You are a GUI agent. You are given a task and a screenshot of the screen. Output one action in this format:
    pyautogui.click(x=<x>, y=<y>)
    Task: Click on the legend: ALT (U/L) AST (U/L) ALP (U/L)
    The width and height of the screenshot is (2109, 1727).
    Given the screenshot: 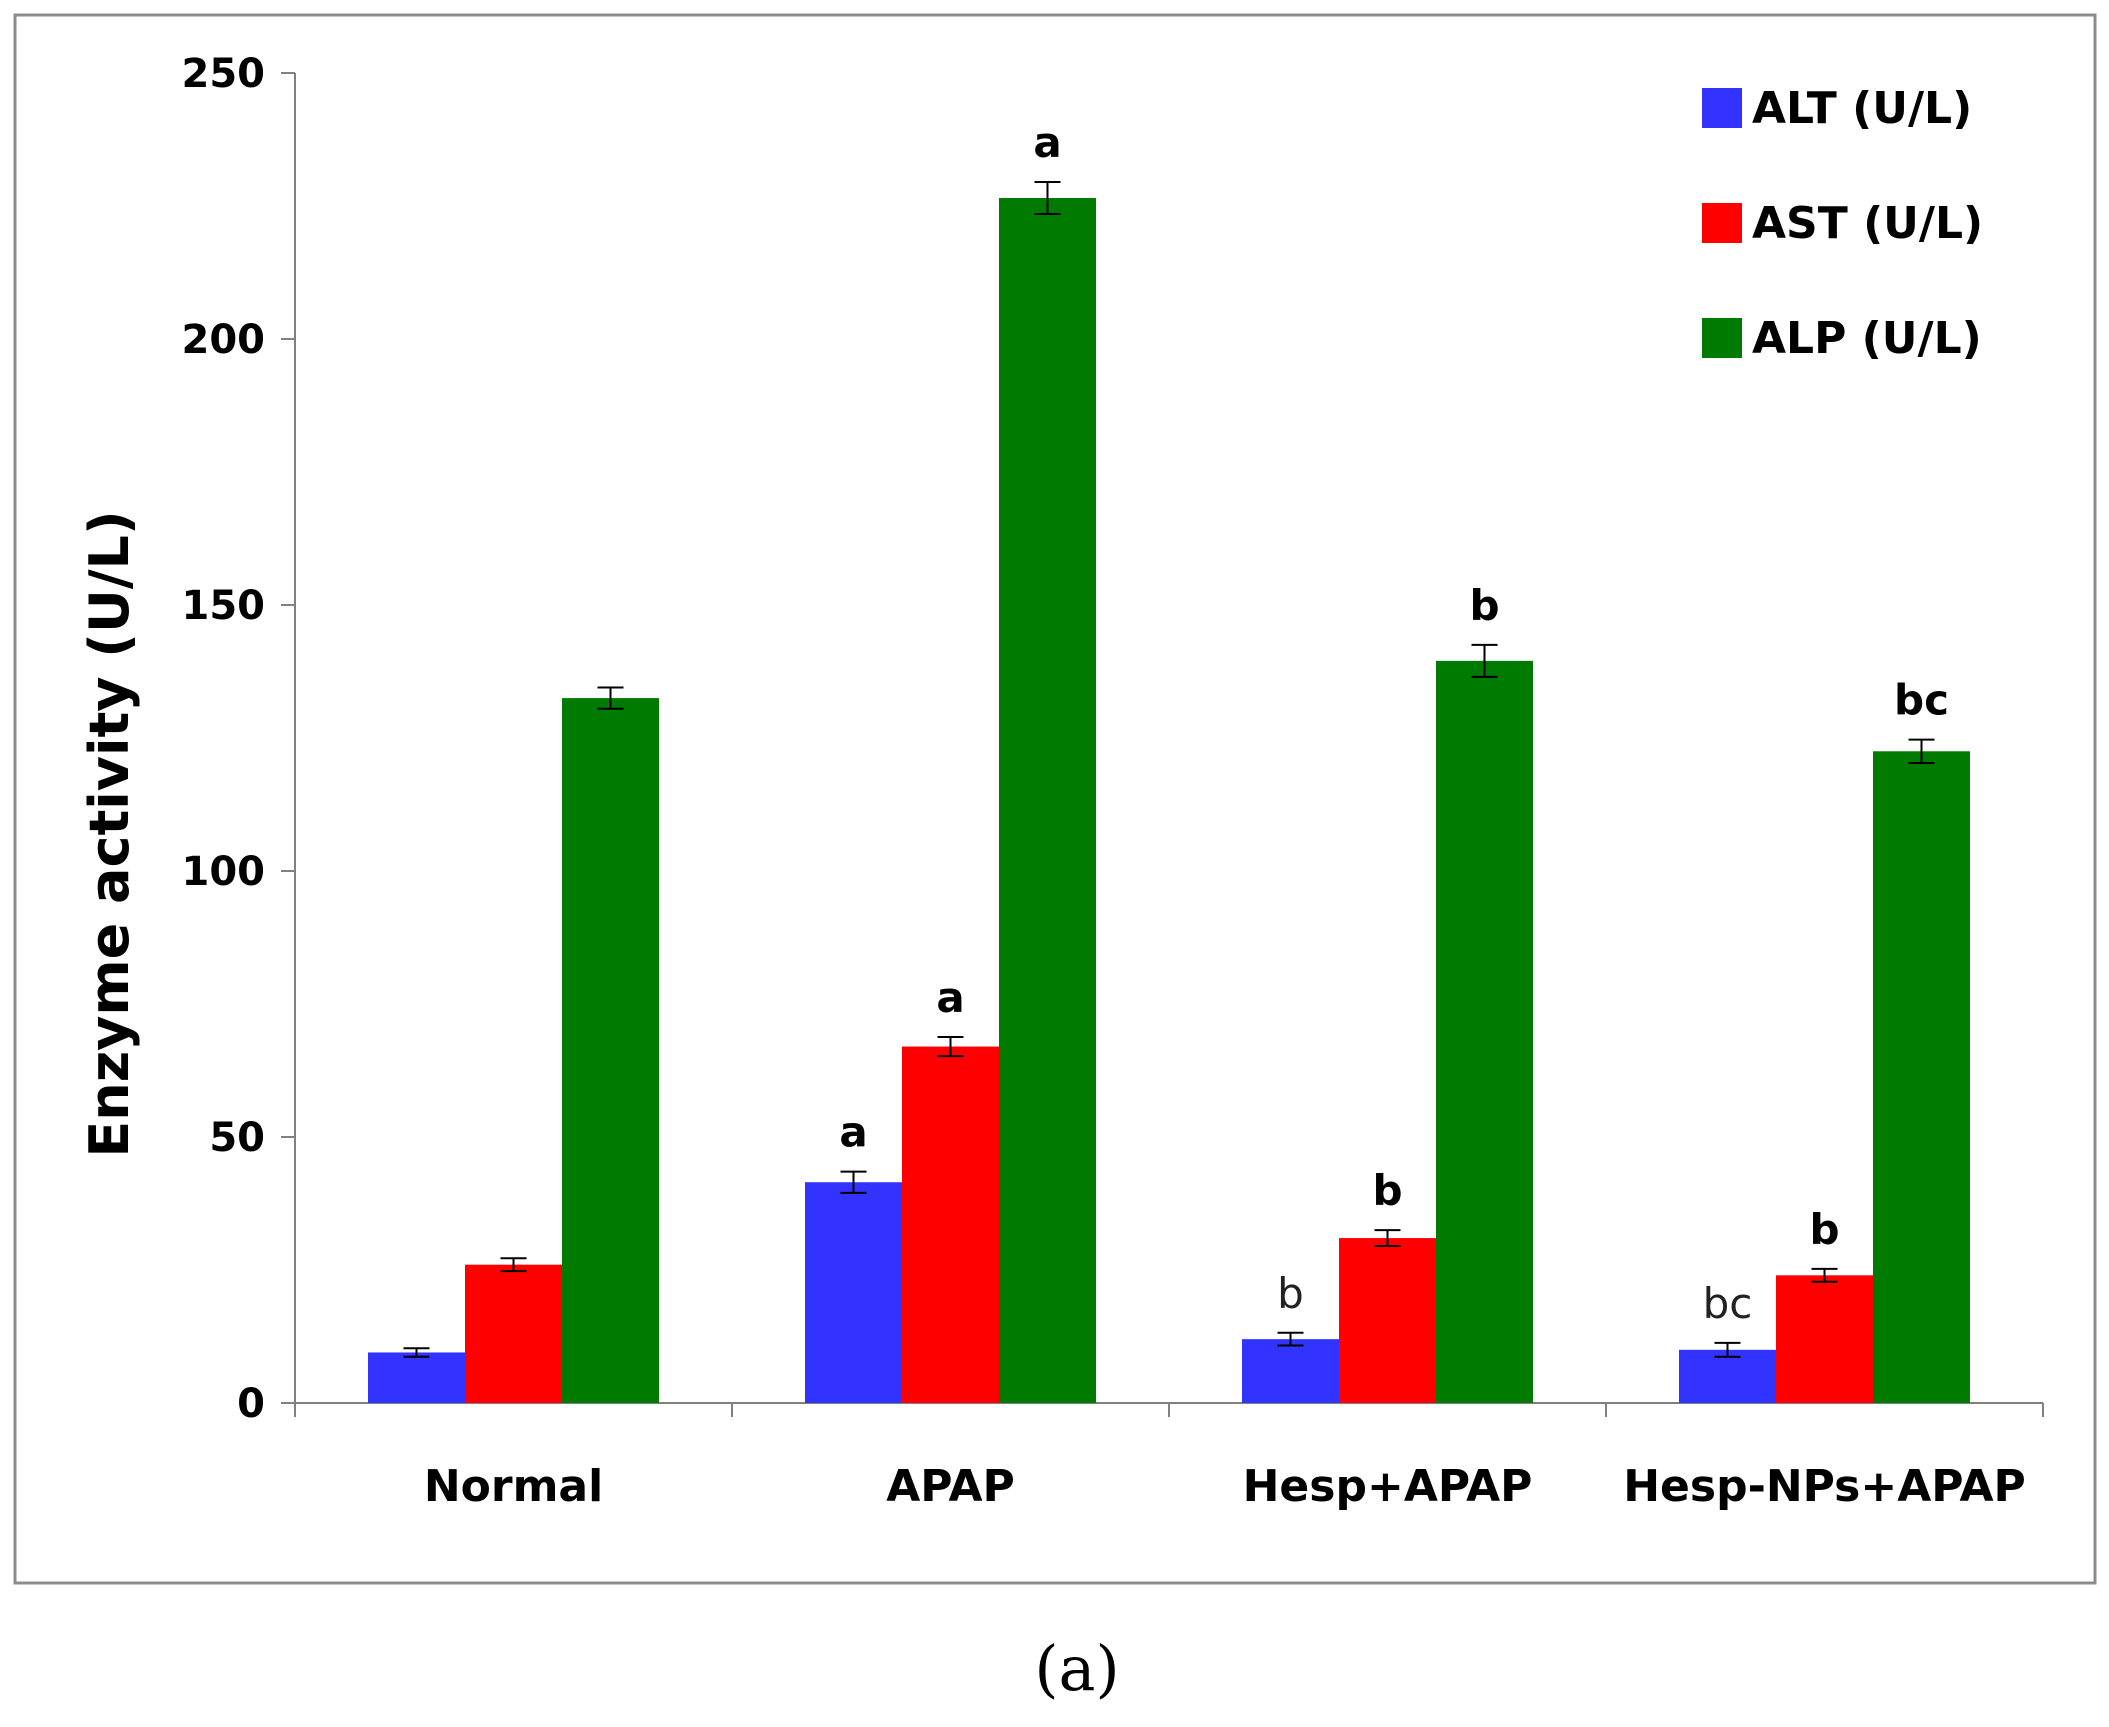 What is the action you would take?
    pyautogui.click(x=1842, y=223)
    